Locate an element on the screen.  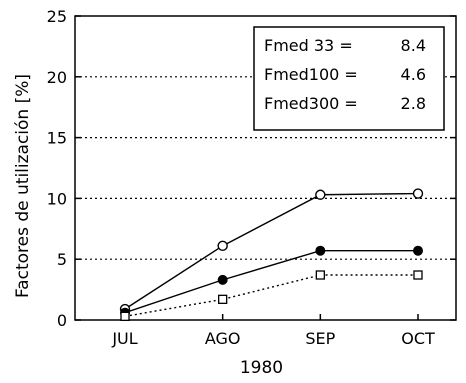
y-tick-label: 10 is located at coordinates (57, 198).